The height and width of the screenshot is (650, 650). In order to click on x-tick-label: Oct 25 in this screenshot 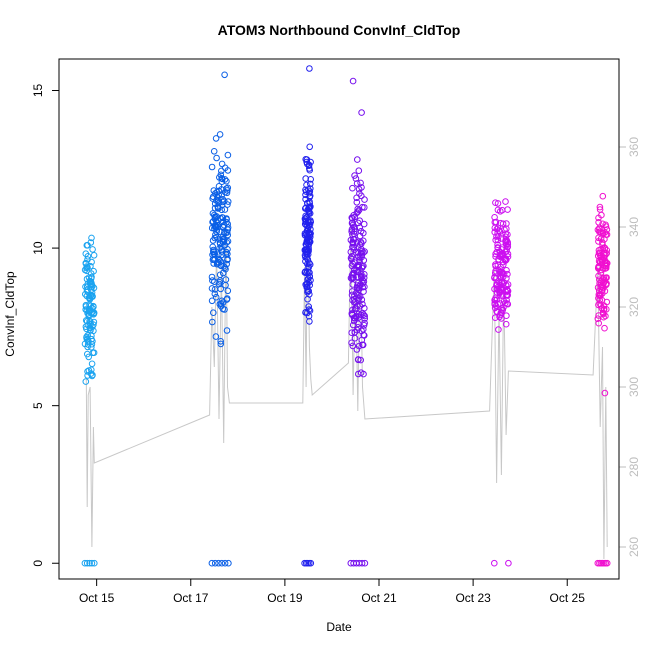, I will do `click(568, 598)`.